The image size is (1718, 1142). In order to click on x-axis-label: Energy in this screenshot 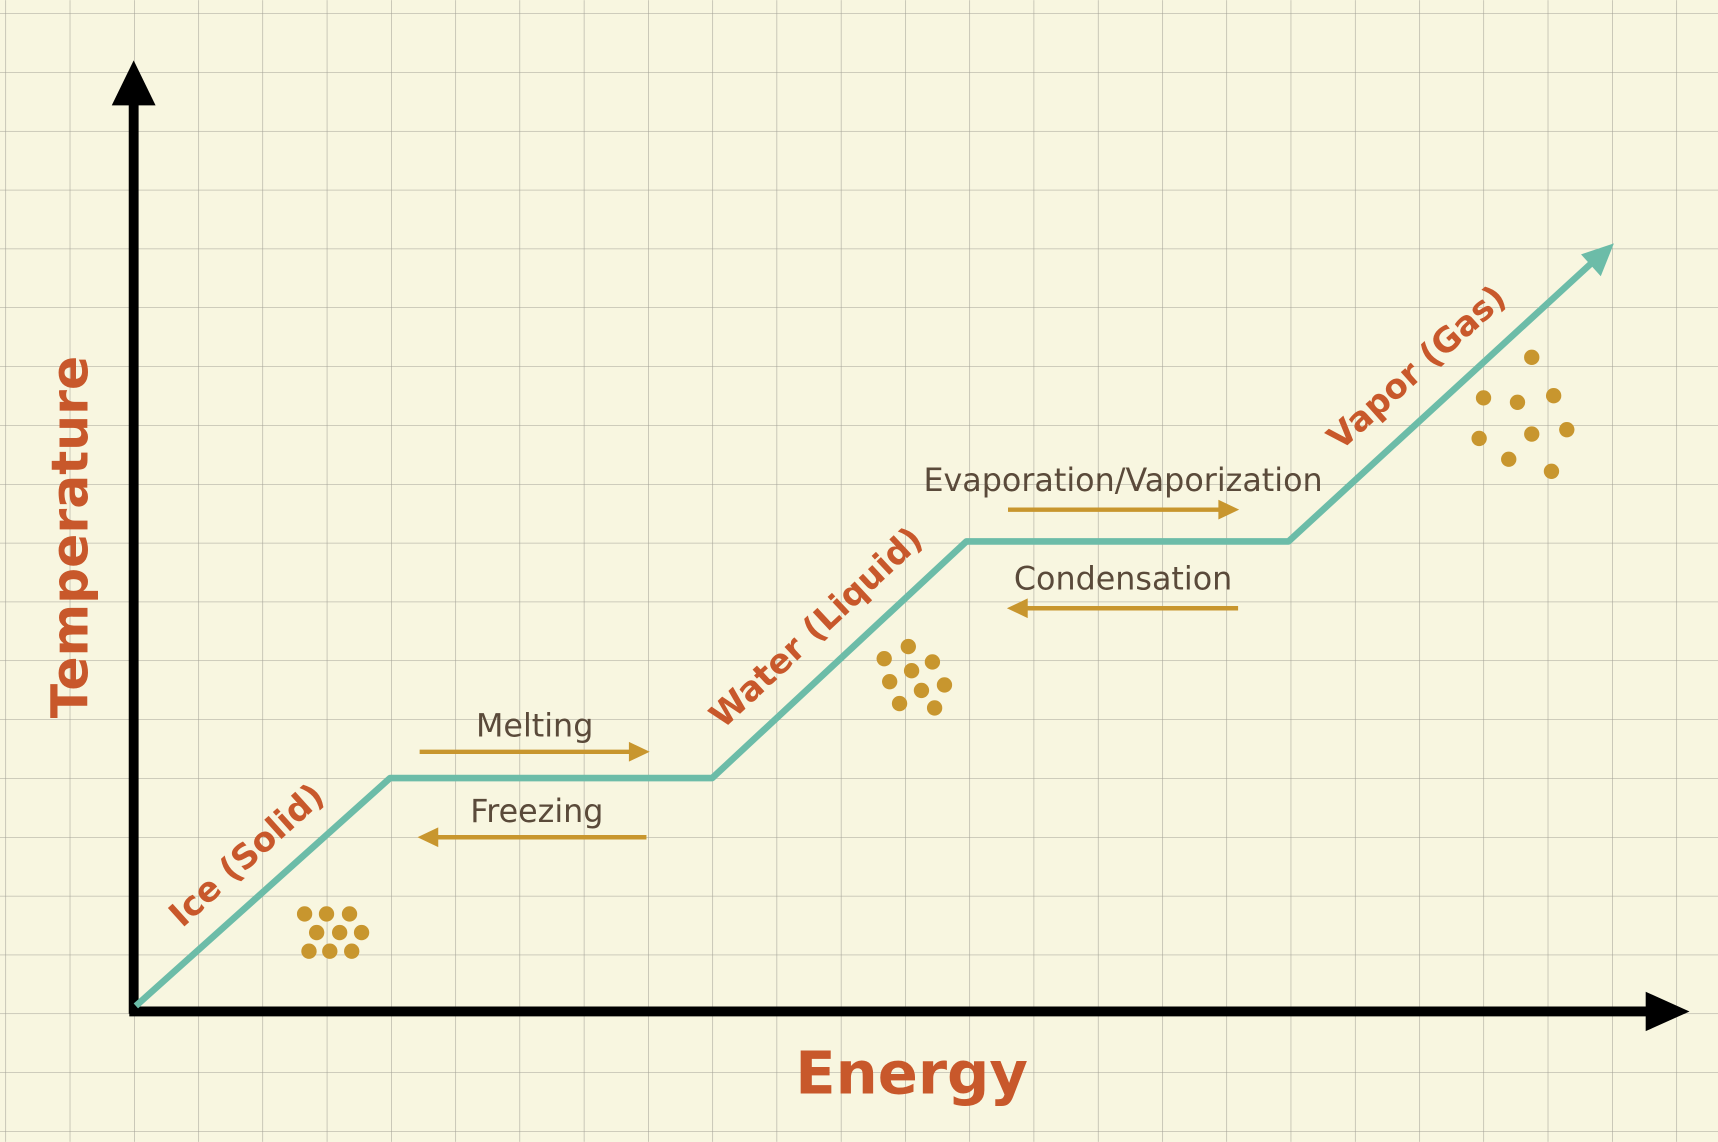, I will do `click(911, 1073)`.